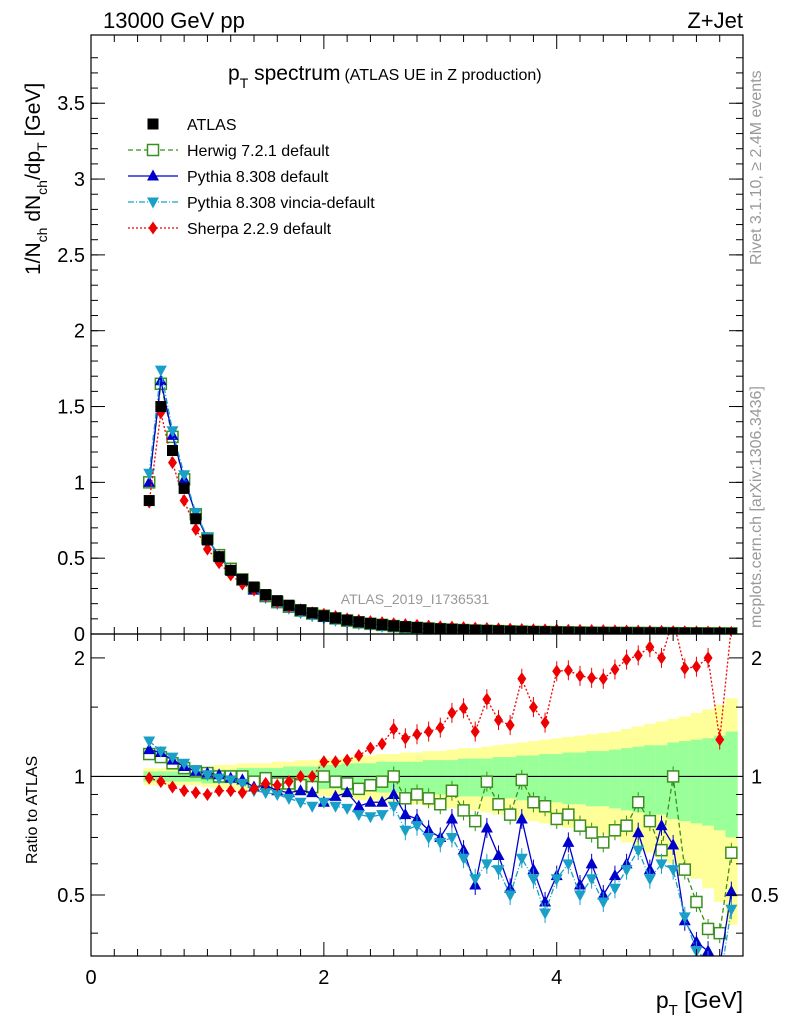 Image resolution: width=786 pixels, height=1024 pixels. What do you see at coordinates (71, 896) in the screenshot?
I see `y-tick-label: 0.5` at bounding box center [71, 896].